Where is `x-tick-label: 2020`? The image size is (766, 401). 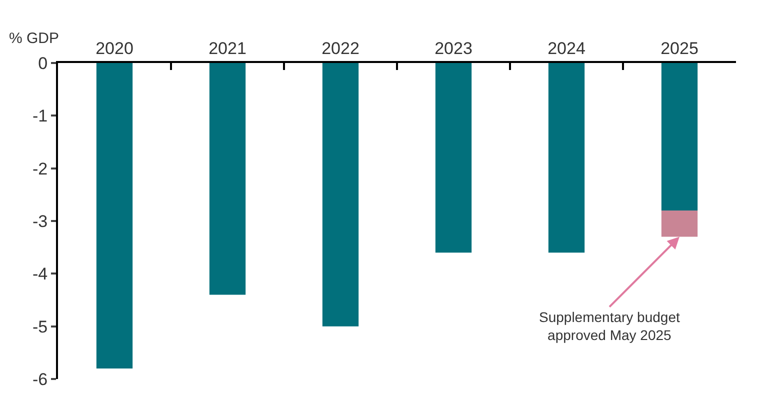
x-tick-label: 2020 is located at coordinates (115, 48).